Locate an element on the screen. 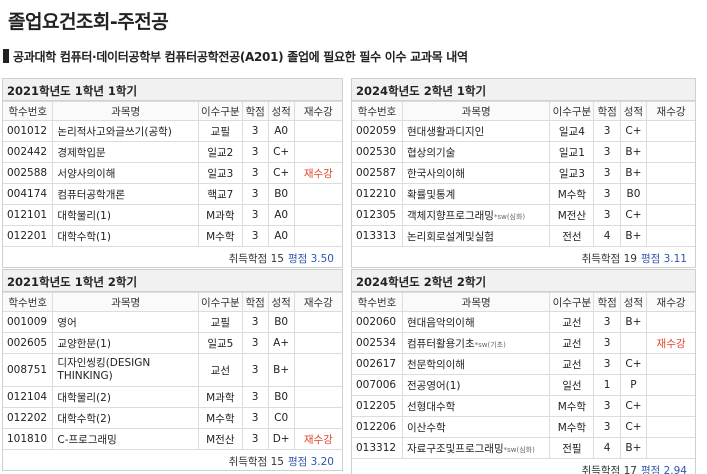 Image resolution: width=707 pixels, height=474 pixels. course-row: 012201 대학수학(1) M수학 3 A0 is located at coordinates (172, 236).